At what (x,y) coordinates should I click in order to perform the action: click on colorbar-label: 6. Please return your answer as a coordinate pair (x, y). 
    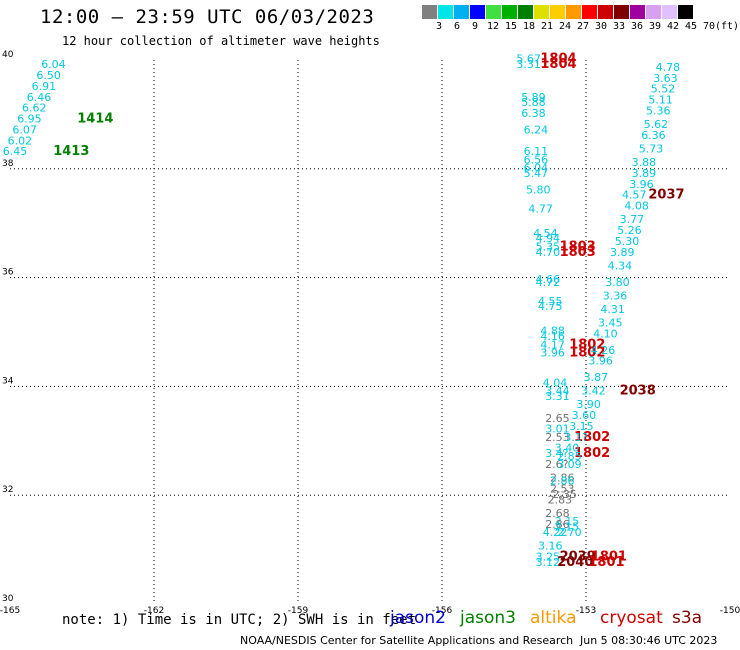
    Looking at the image, I should click on (457, 26).